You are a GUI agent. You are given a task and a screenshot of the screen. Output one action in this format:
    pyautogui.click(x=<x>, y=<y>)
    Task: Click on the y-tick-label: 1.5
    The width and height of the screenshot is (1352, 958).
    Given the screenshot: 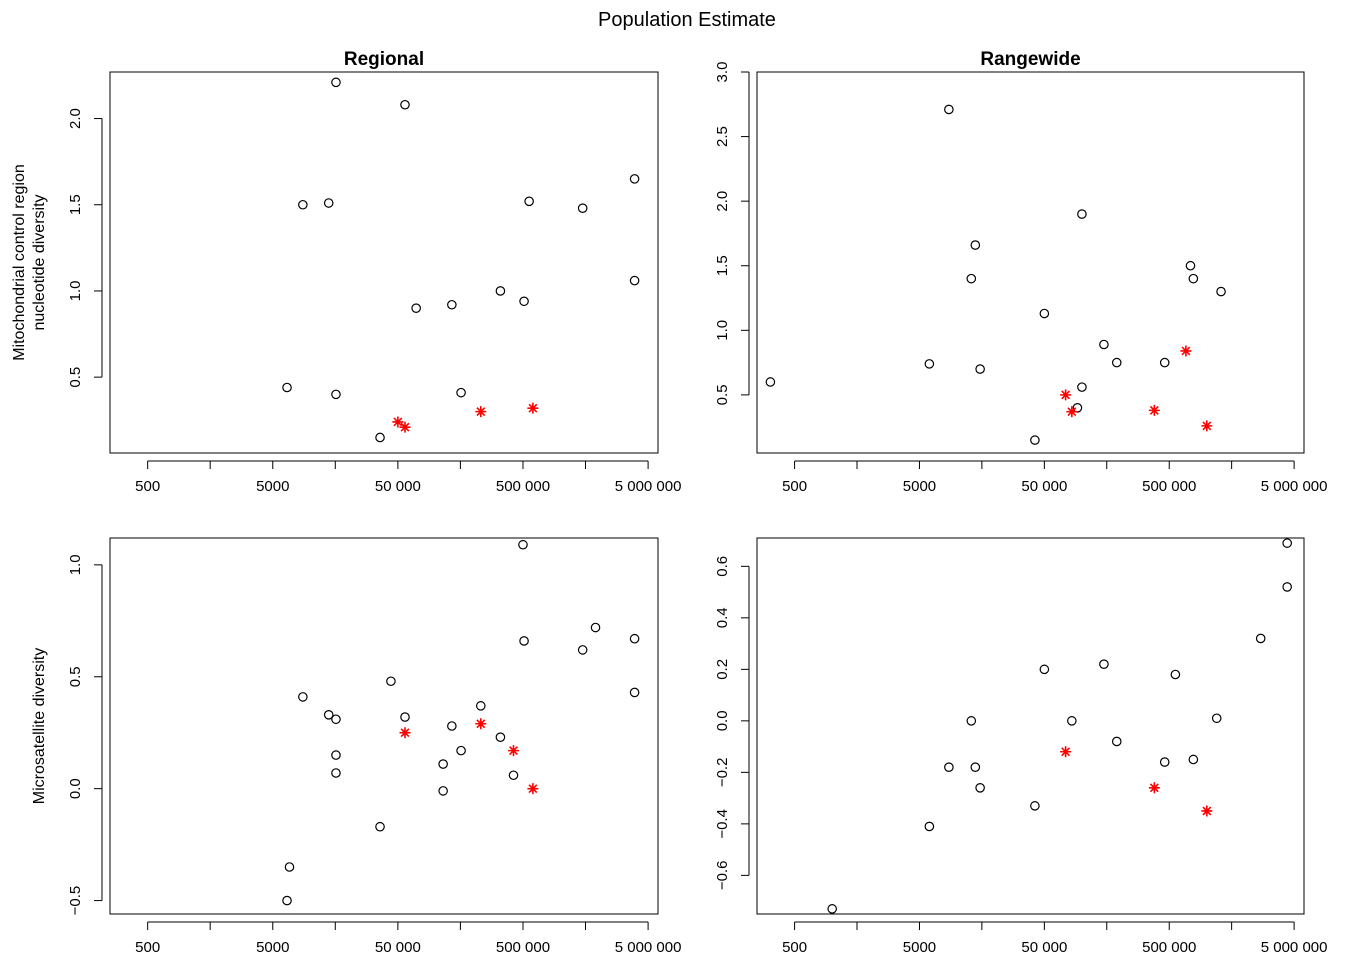 What is the action you would take?
    pyautogui.click(x=75, y=204)
    